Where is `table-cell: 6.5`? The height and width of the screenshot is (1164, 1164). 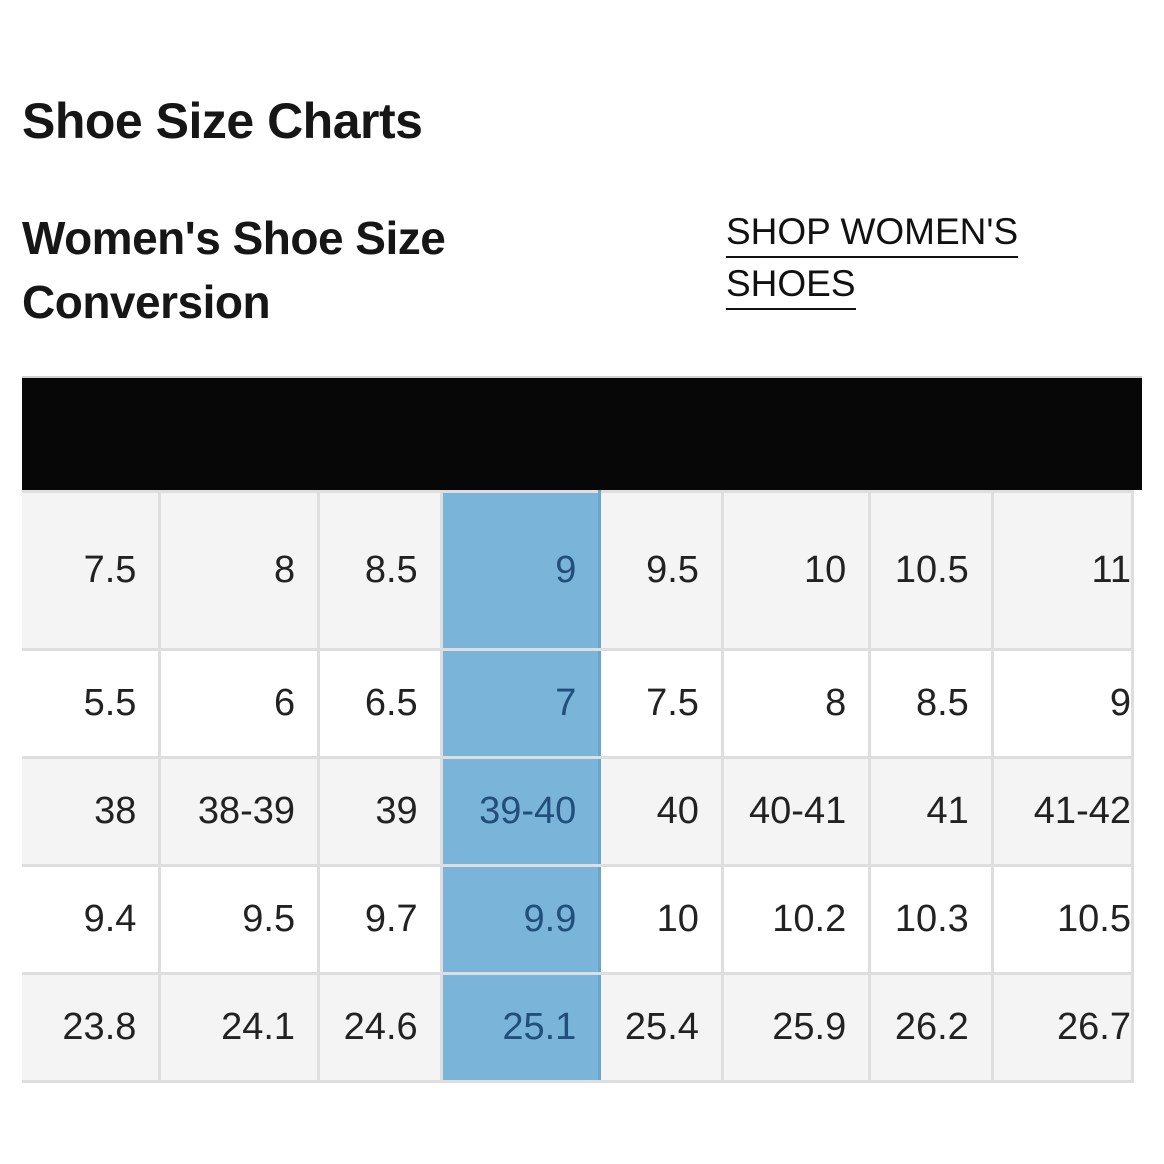 table-cell: 6.5 is located at coordinates (380, 703).